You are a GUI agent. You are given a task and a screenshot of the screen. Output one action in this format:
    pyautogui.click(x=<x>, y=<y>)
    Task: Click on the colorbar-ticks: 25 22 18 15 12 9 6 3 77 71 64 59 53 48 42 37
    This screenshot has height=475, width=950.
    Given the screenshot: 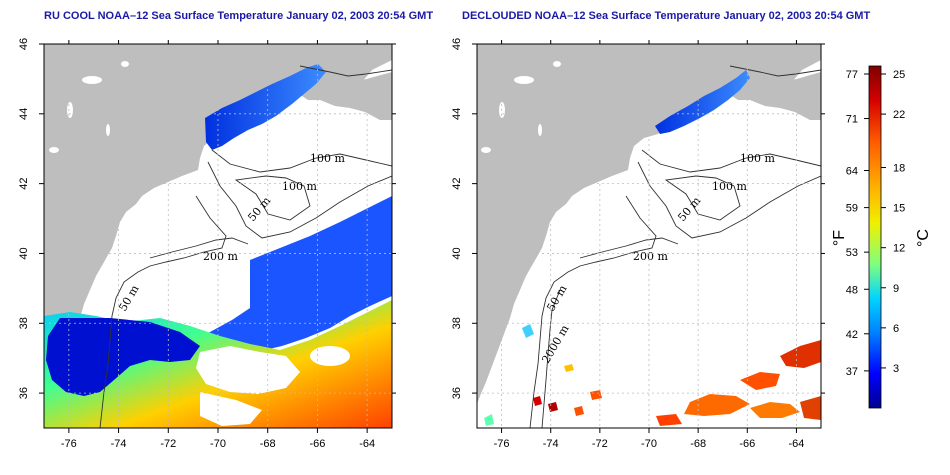 What is the action you would take?
    pyautogui.click(x=876, y=223)
    